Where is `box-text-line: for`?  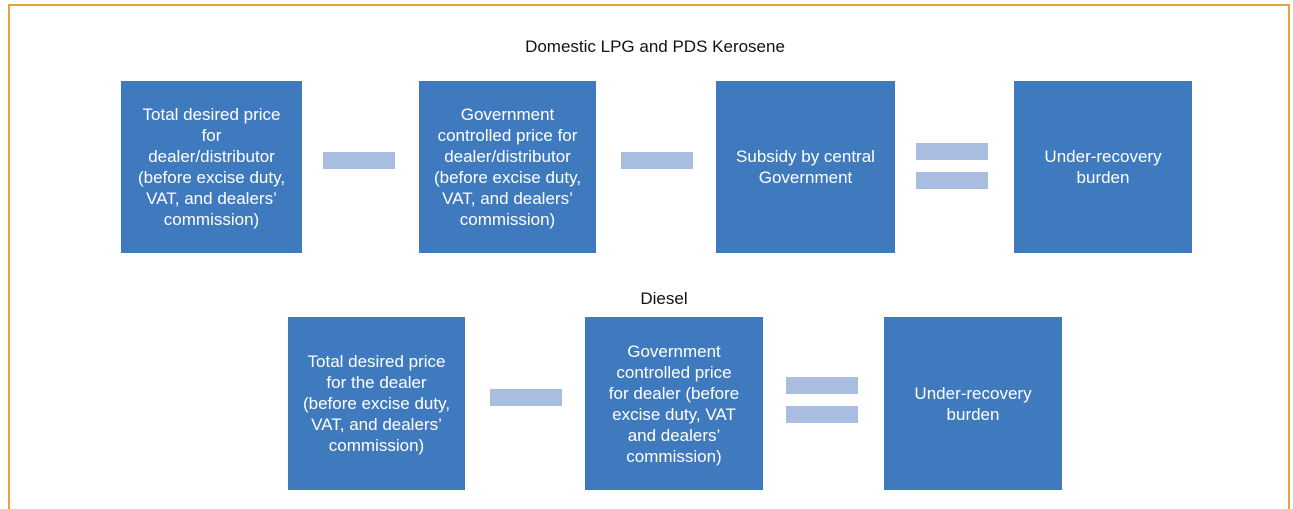 box-text-line: for is located at coordinates (211, 135).